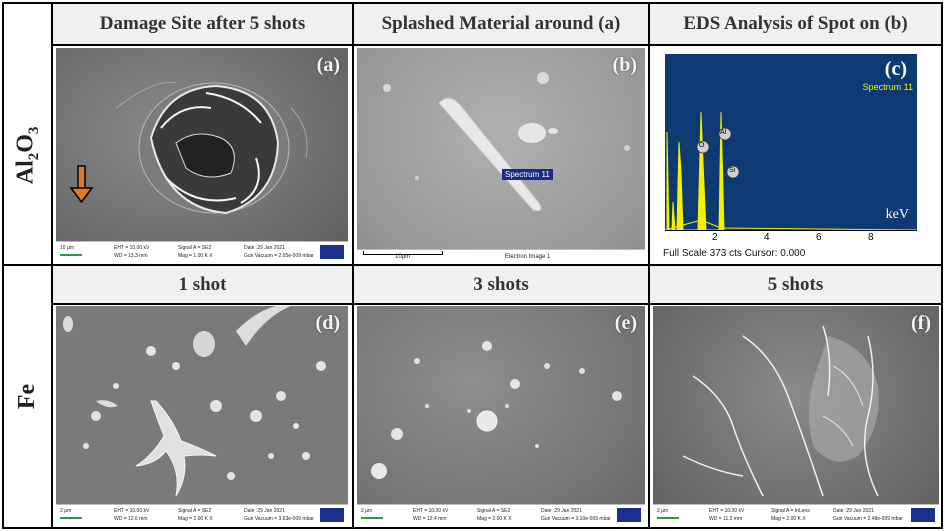  Describe the element at coordinates (431, 511) in the screenshot. I see `eht-e: EHT = 10.00 kV` at that location.